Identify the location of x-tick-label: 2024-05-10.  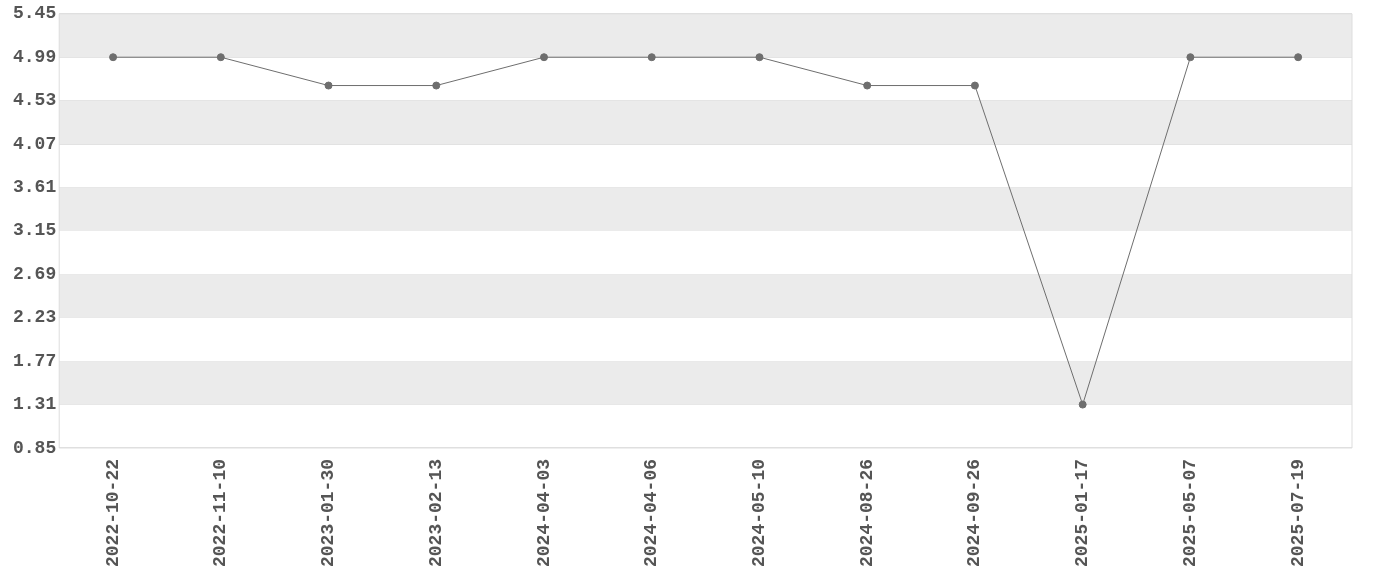
(759, 513).